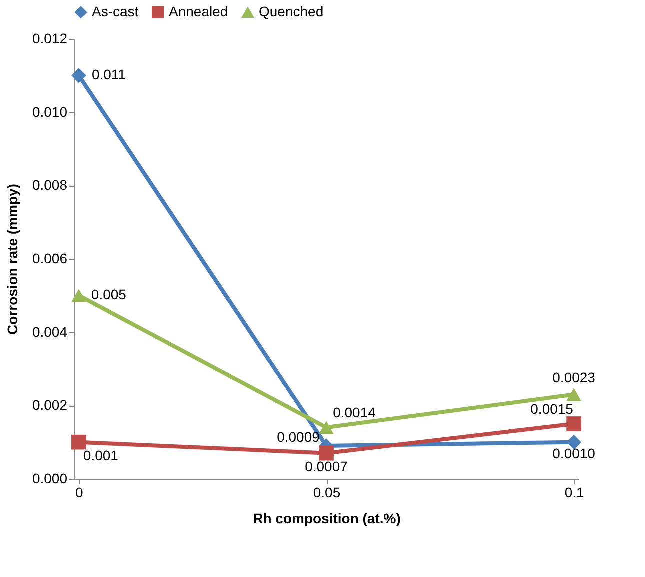 The image size is (645, 577). I want to click on x-tick-label: 0, so click(80, 492).